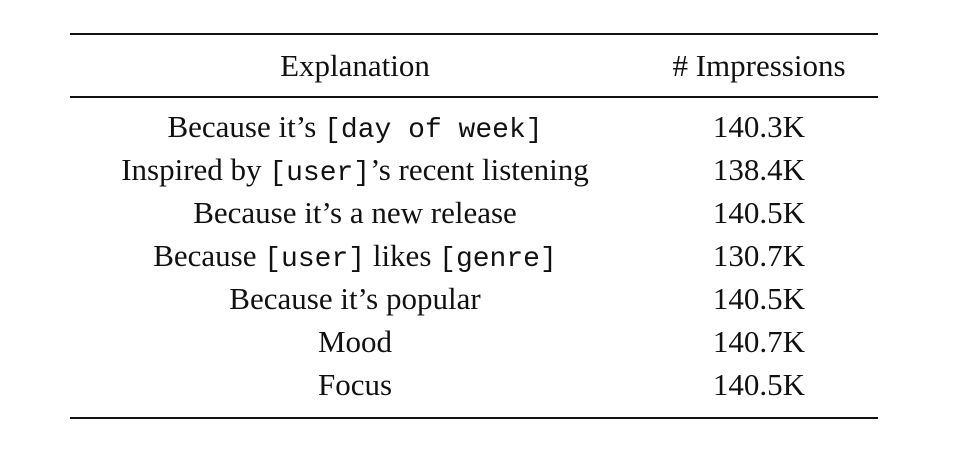 The height and width of the screenshot is (464, 960). I want to click on explanation-cell: Because it’s popular, so click(355, 299).